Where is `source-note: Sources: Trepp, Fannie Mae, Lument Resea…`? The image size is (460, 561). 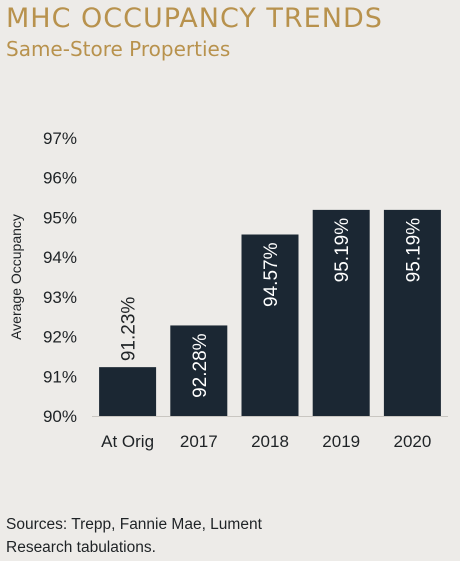
source-note: Sources: Trepp, Fannie Mae, Lument Resea… is located at coordinates (134, 536).